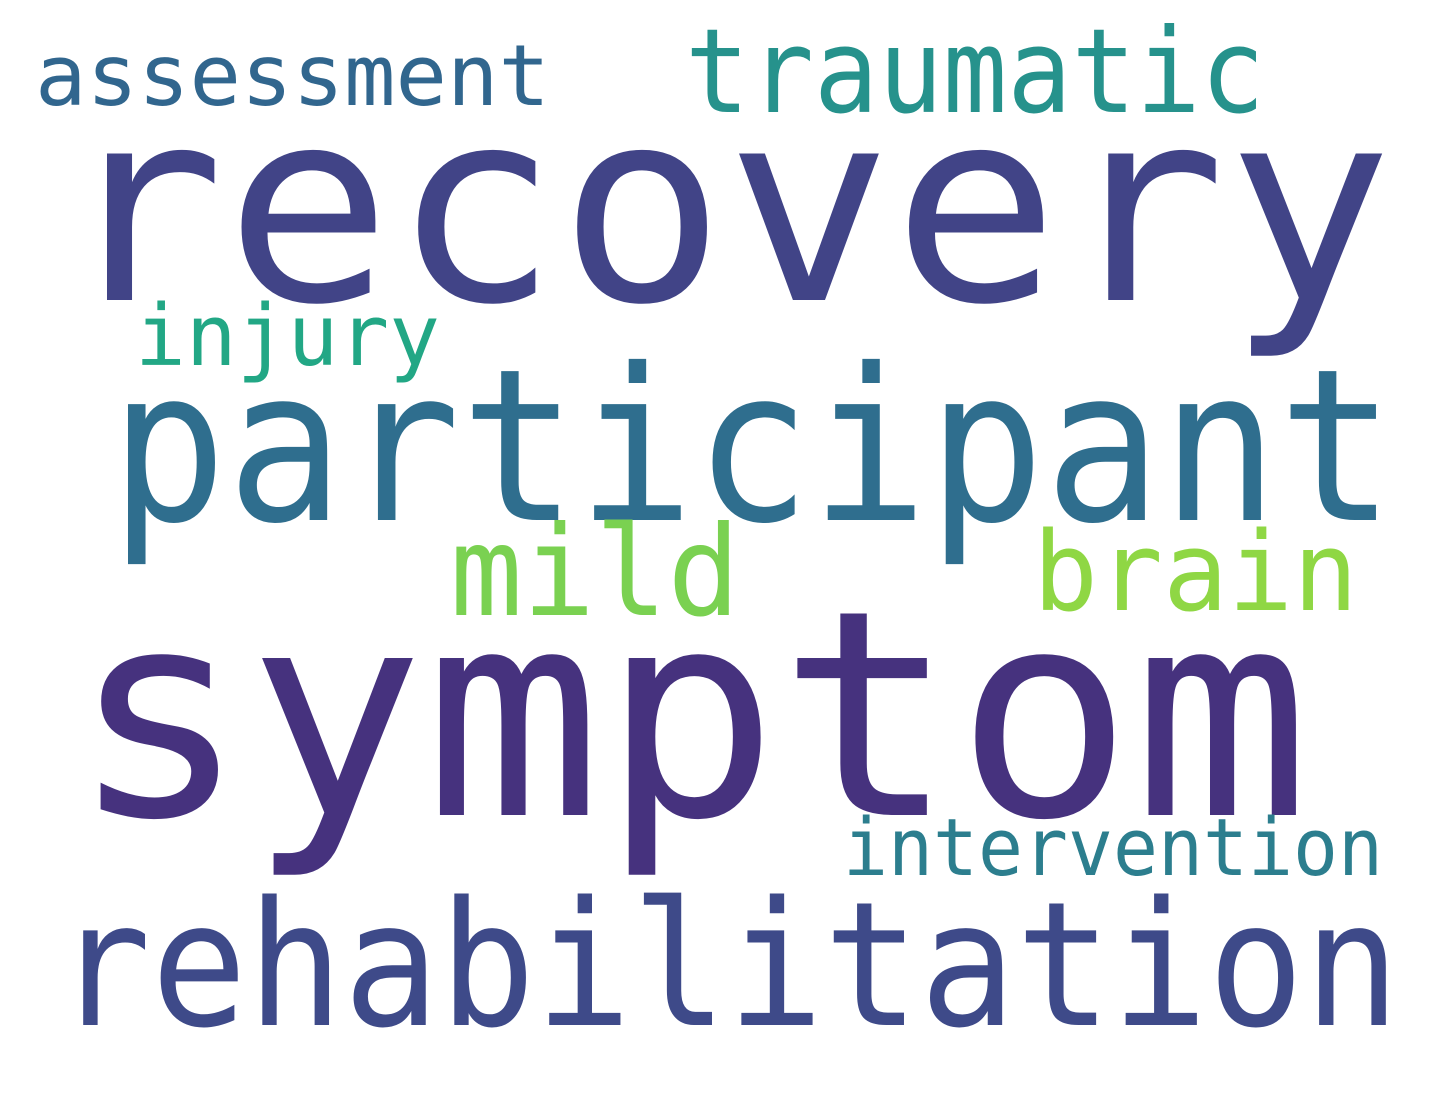  What do you see at coordinates (595, 572) in the screenshot?
I see `word-mild: mild` at bounding box center [595, 572].